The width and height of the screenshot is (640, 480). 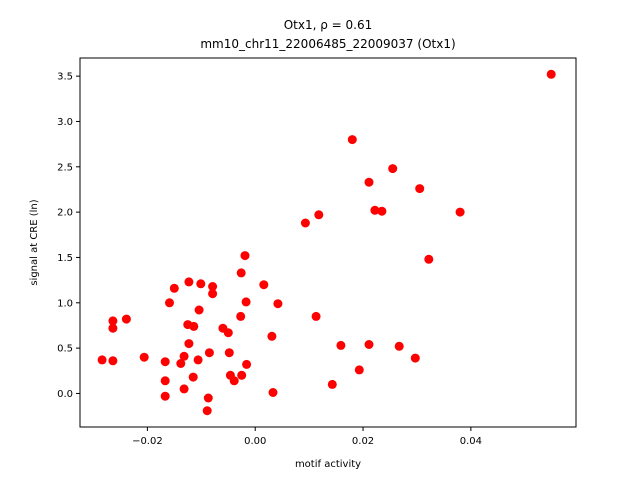 What do you see at coordinates (65, 77) in the screenshot?
I see `y-tick-label: 3.5` at bounding box center [65, 77].